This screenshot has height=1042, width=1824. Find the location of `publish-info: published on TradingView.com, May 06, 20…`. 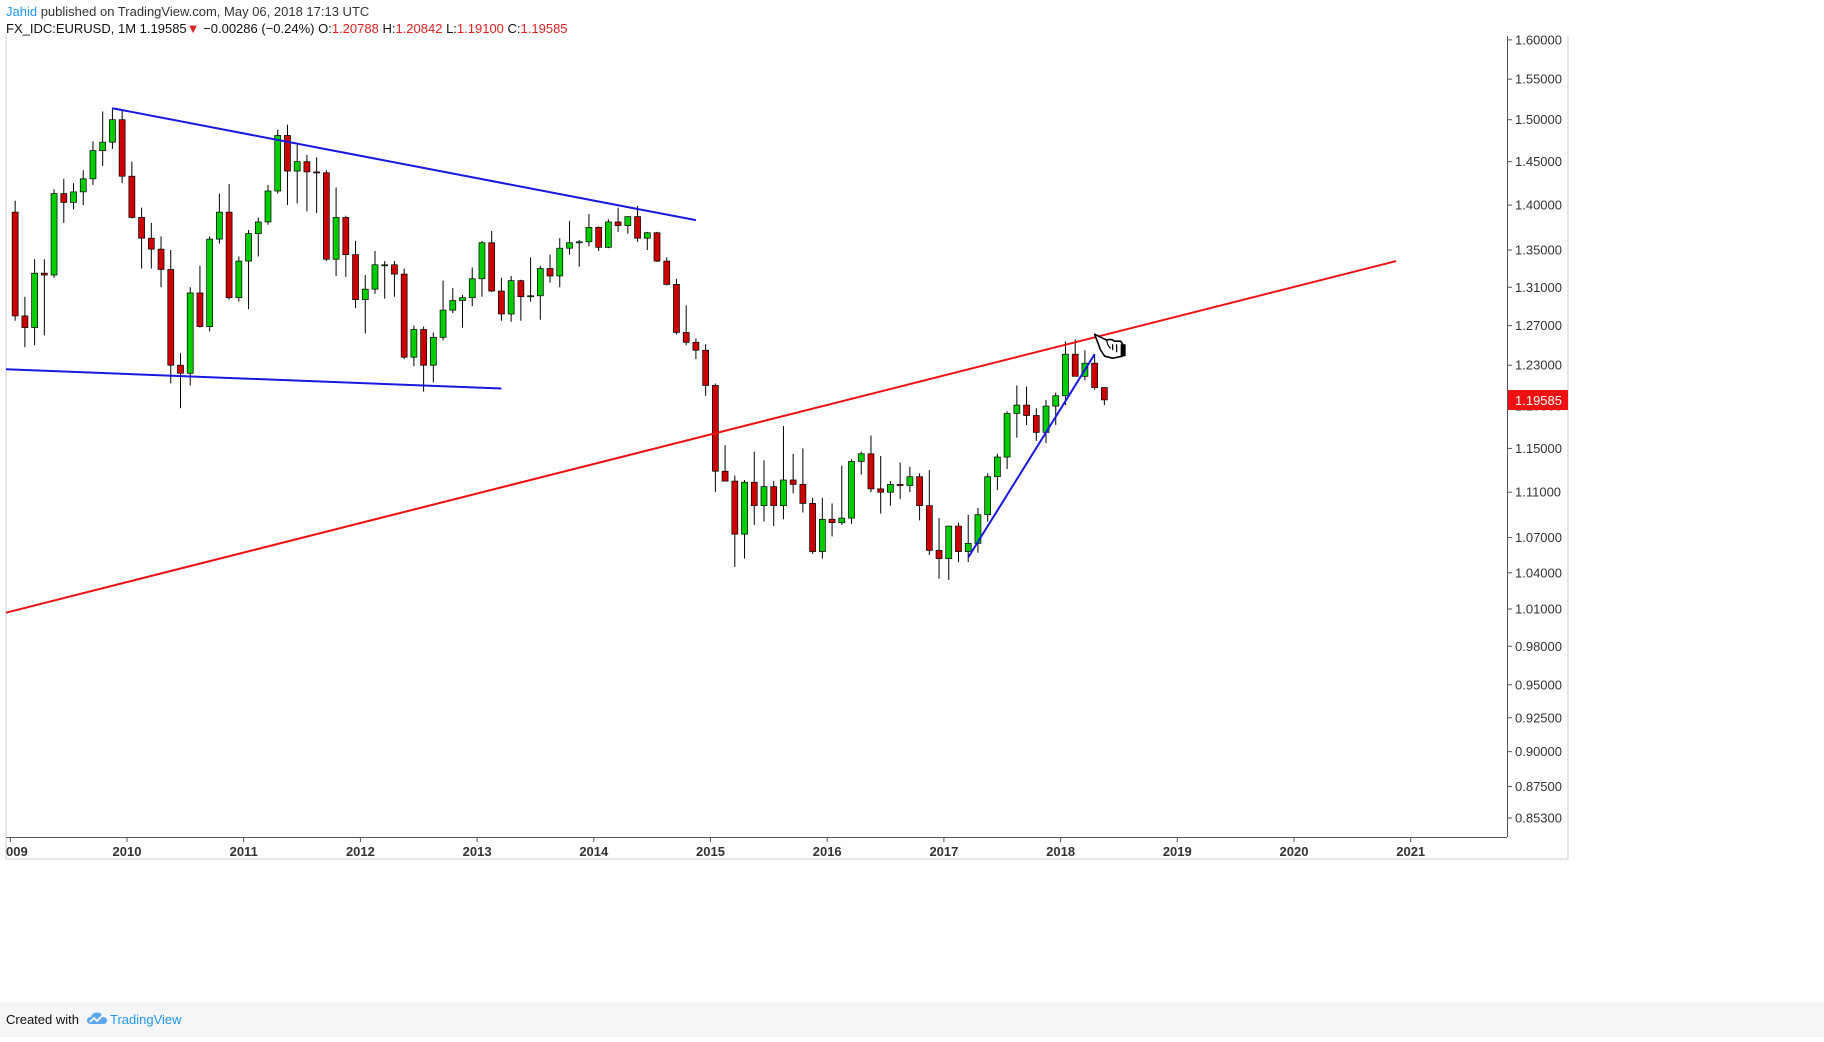

publish-info: published on TradingView.com, May 06, 20… is located at coordinates (205, 11).